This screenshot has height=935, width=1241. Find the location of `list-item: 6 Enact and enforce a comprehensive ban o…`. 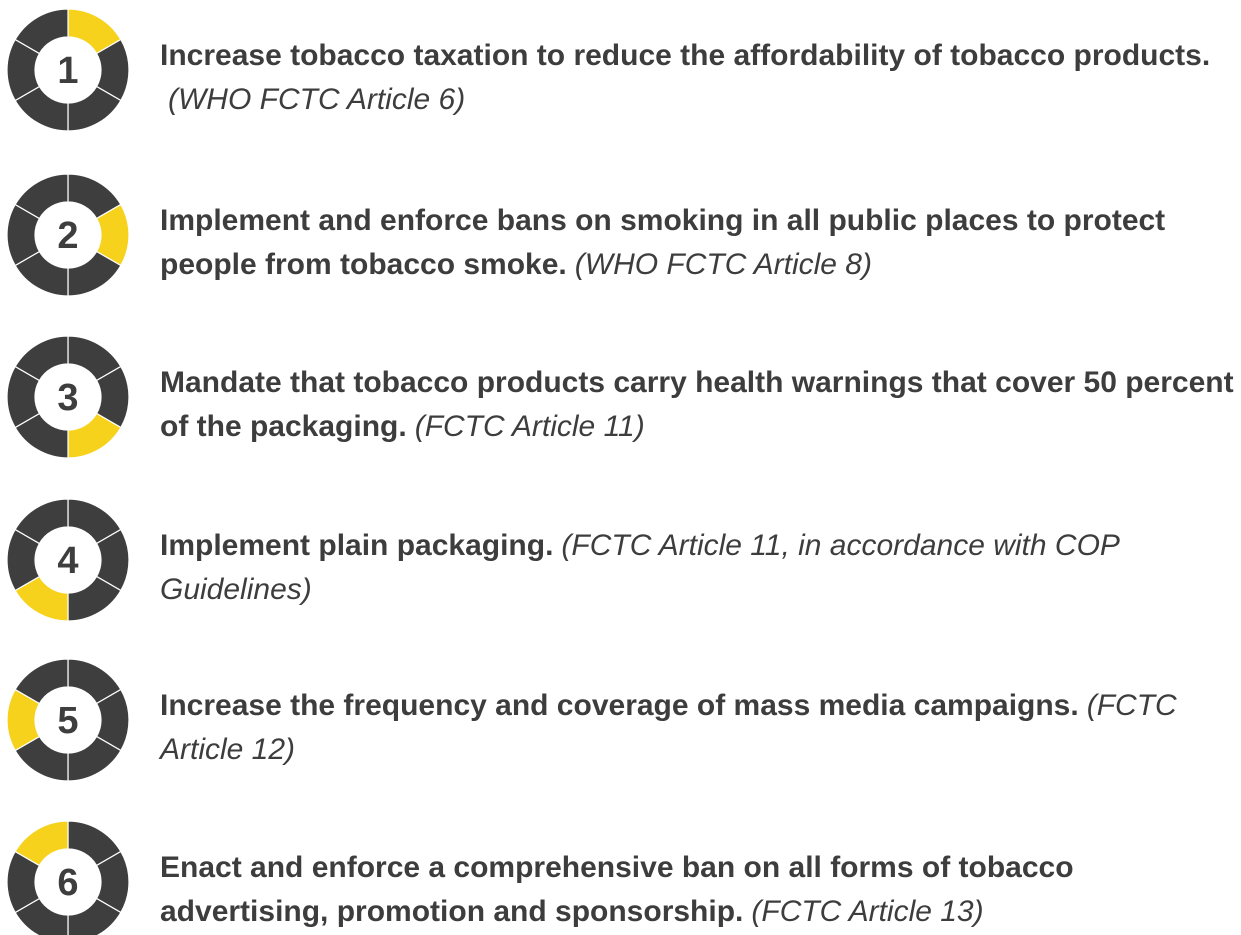

list-item: 6 Enact and enforce a comprehensive ban o… is located at coordinates (620, 877).